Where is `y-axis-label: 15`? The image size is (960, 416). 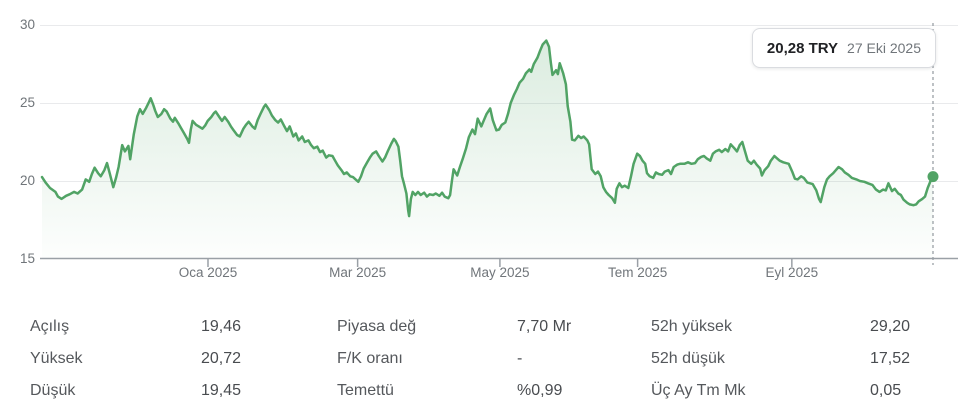 y-axis-label: 15 is located at coordinates (28, 258).